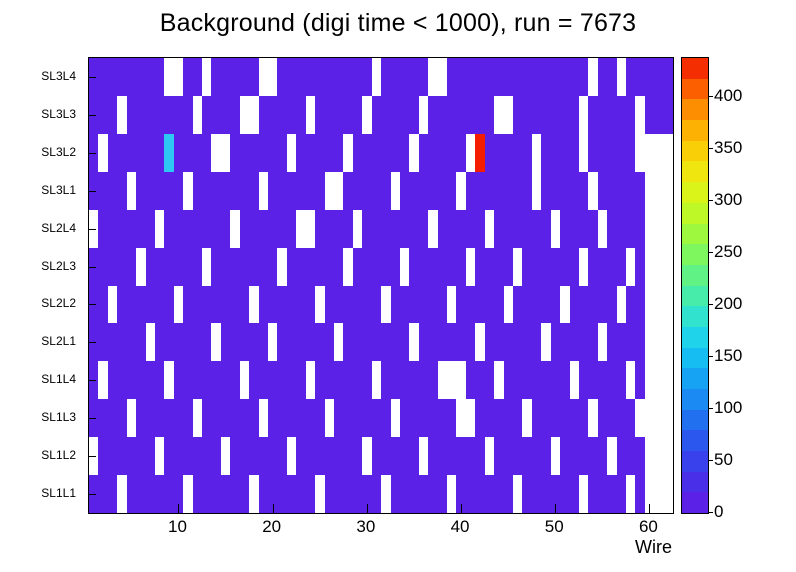 Image resolution: width=796 pixels, height=572 pixels. Describe the element at coordinates (556, 508) in the screenshot. I see `x-tick-mark` at that location.